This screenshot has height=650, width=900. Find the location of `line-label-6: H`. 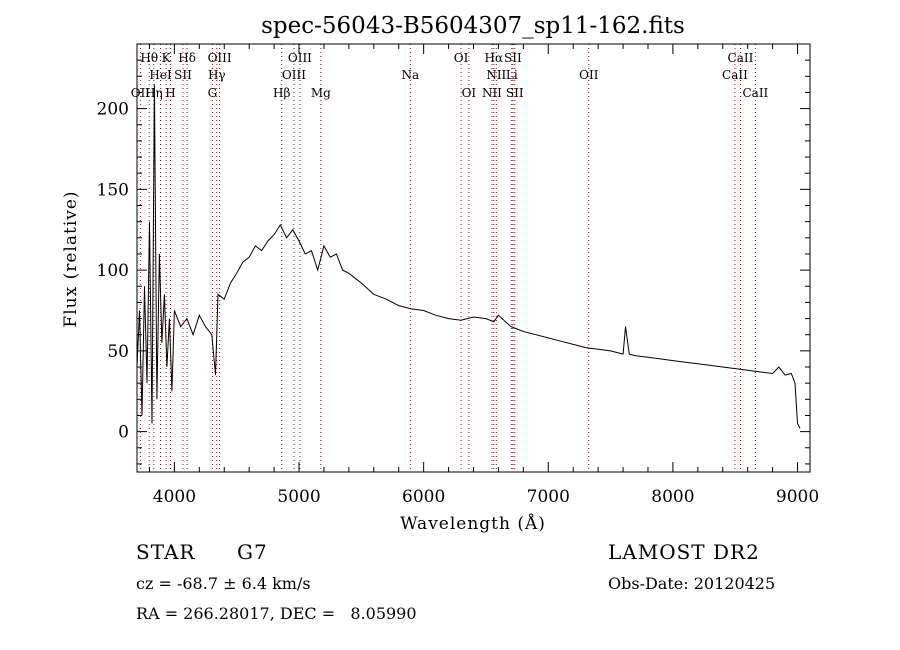

line-label-6: H is located at coordinates (170, 93).